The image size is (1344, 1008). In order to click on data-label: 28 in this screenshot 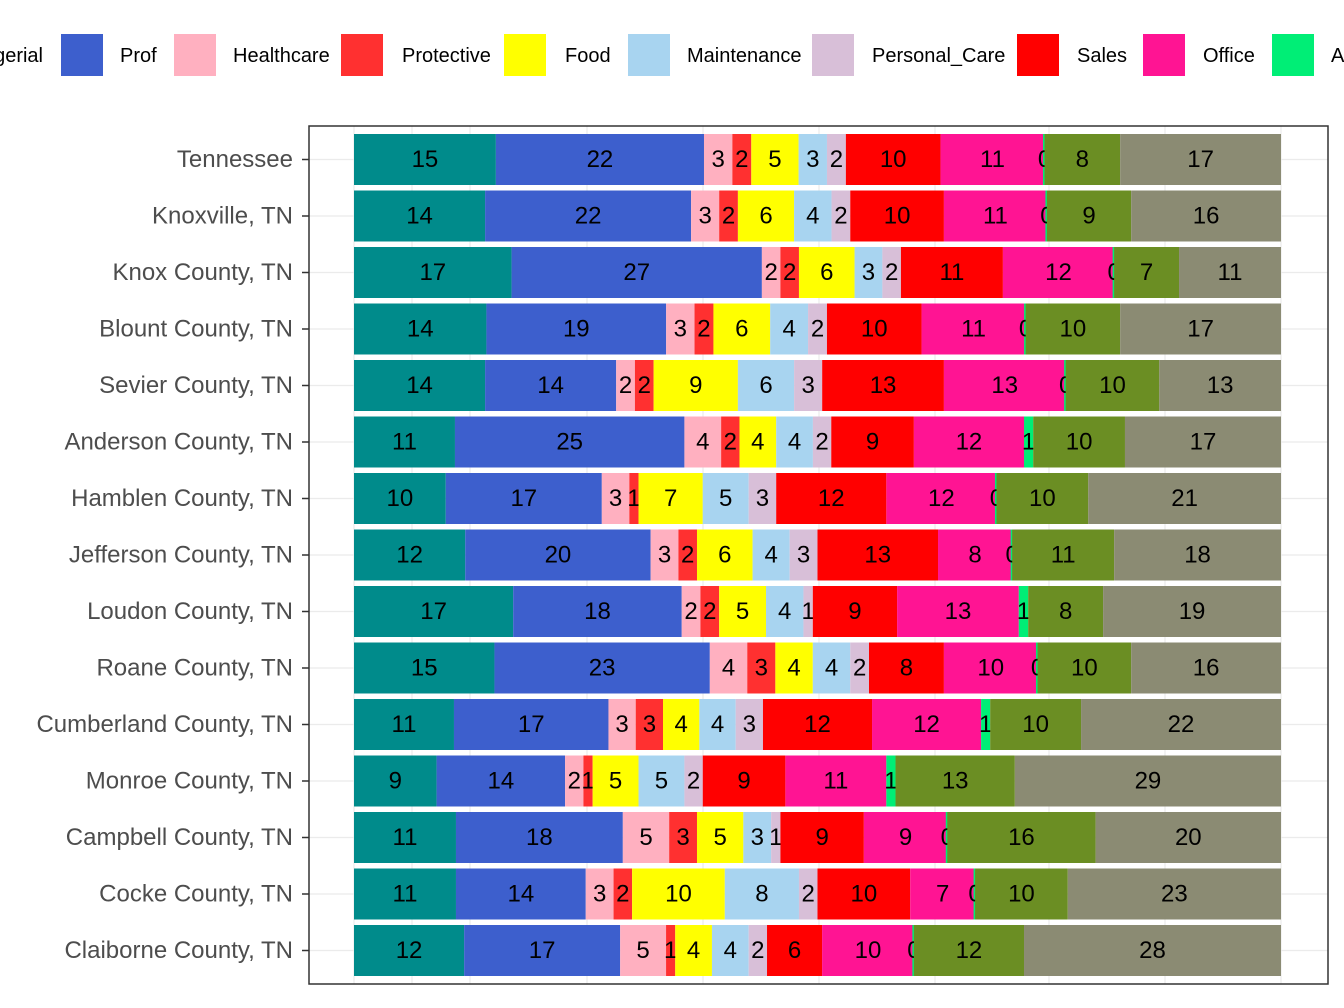, I will do `click(1152, 950)`.